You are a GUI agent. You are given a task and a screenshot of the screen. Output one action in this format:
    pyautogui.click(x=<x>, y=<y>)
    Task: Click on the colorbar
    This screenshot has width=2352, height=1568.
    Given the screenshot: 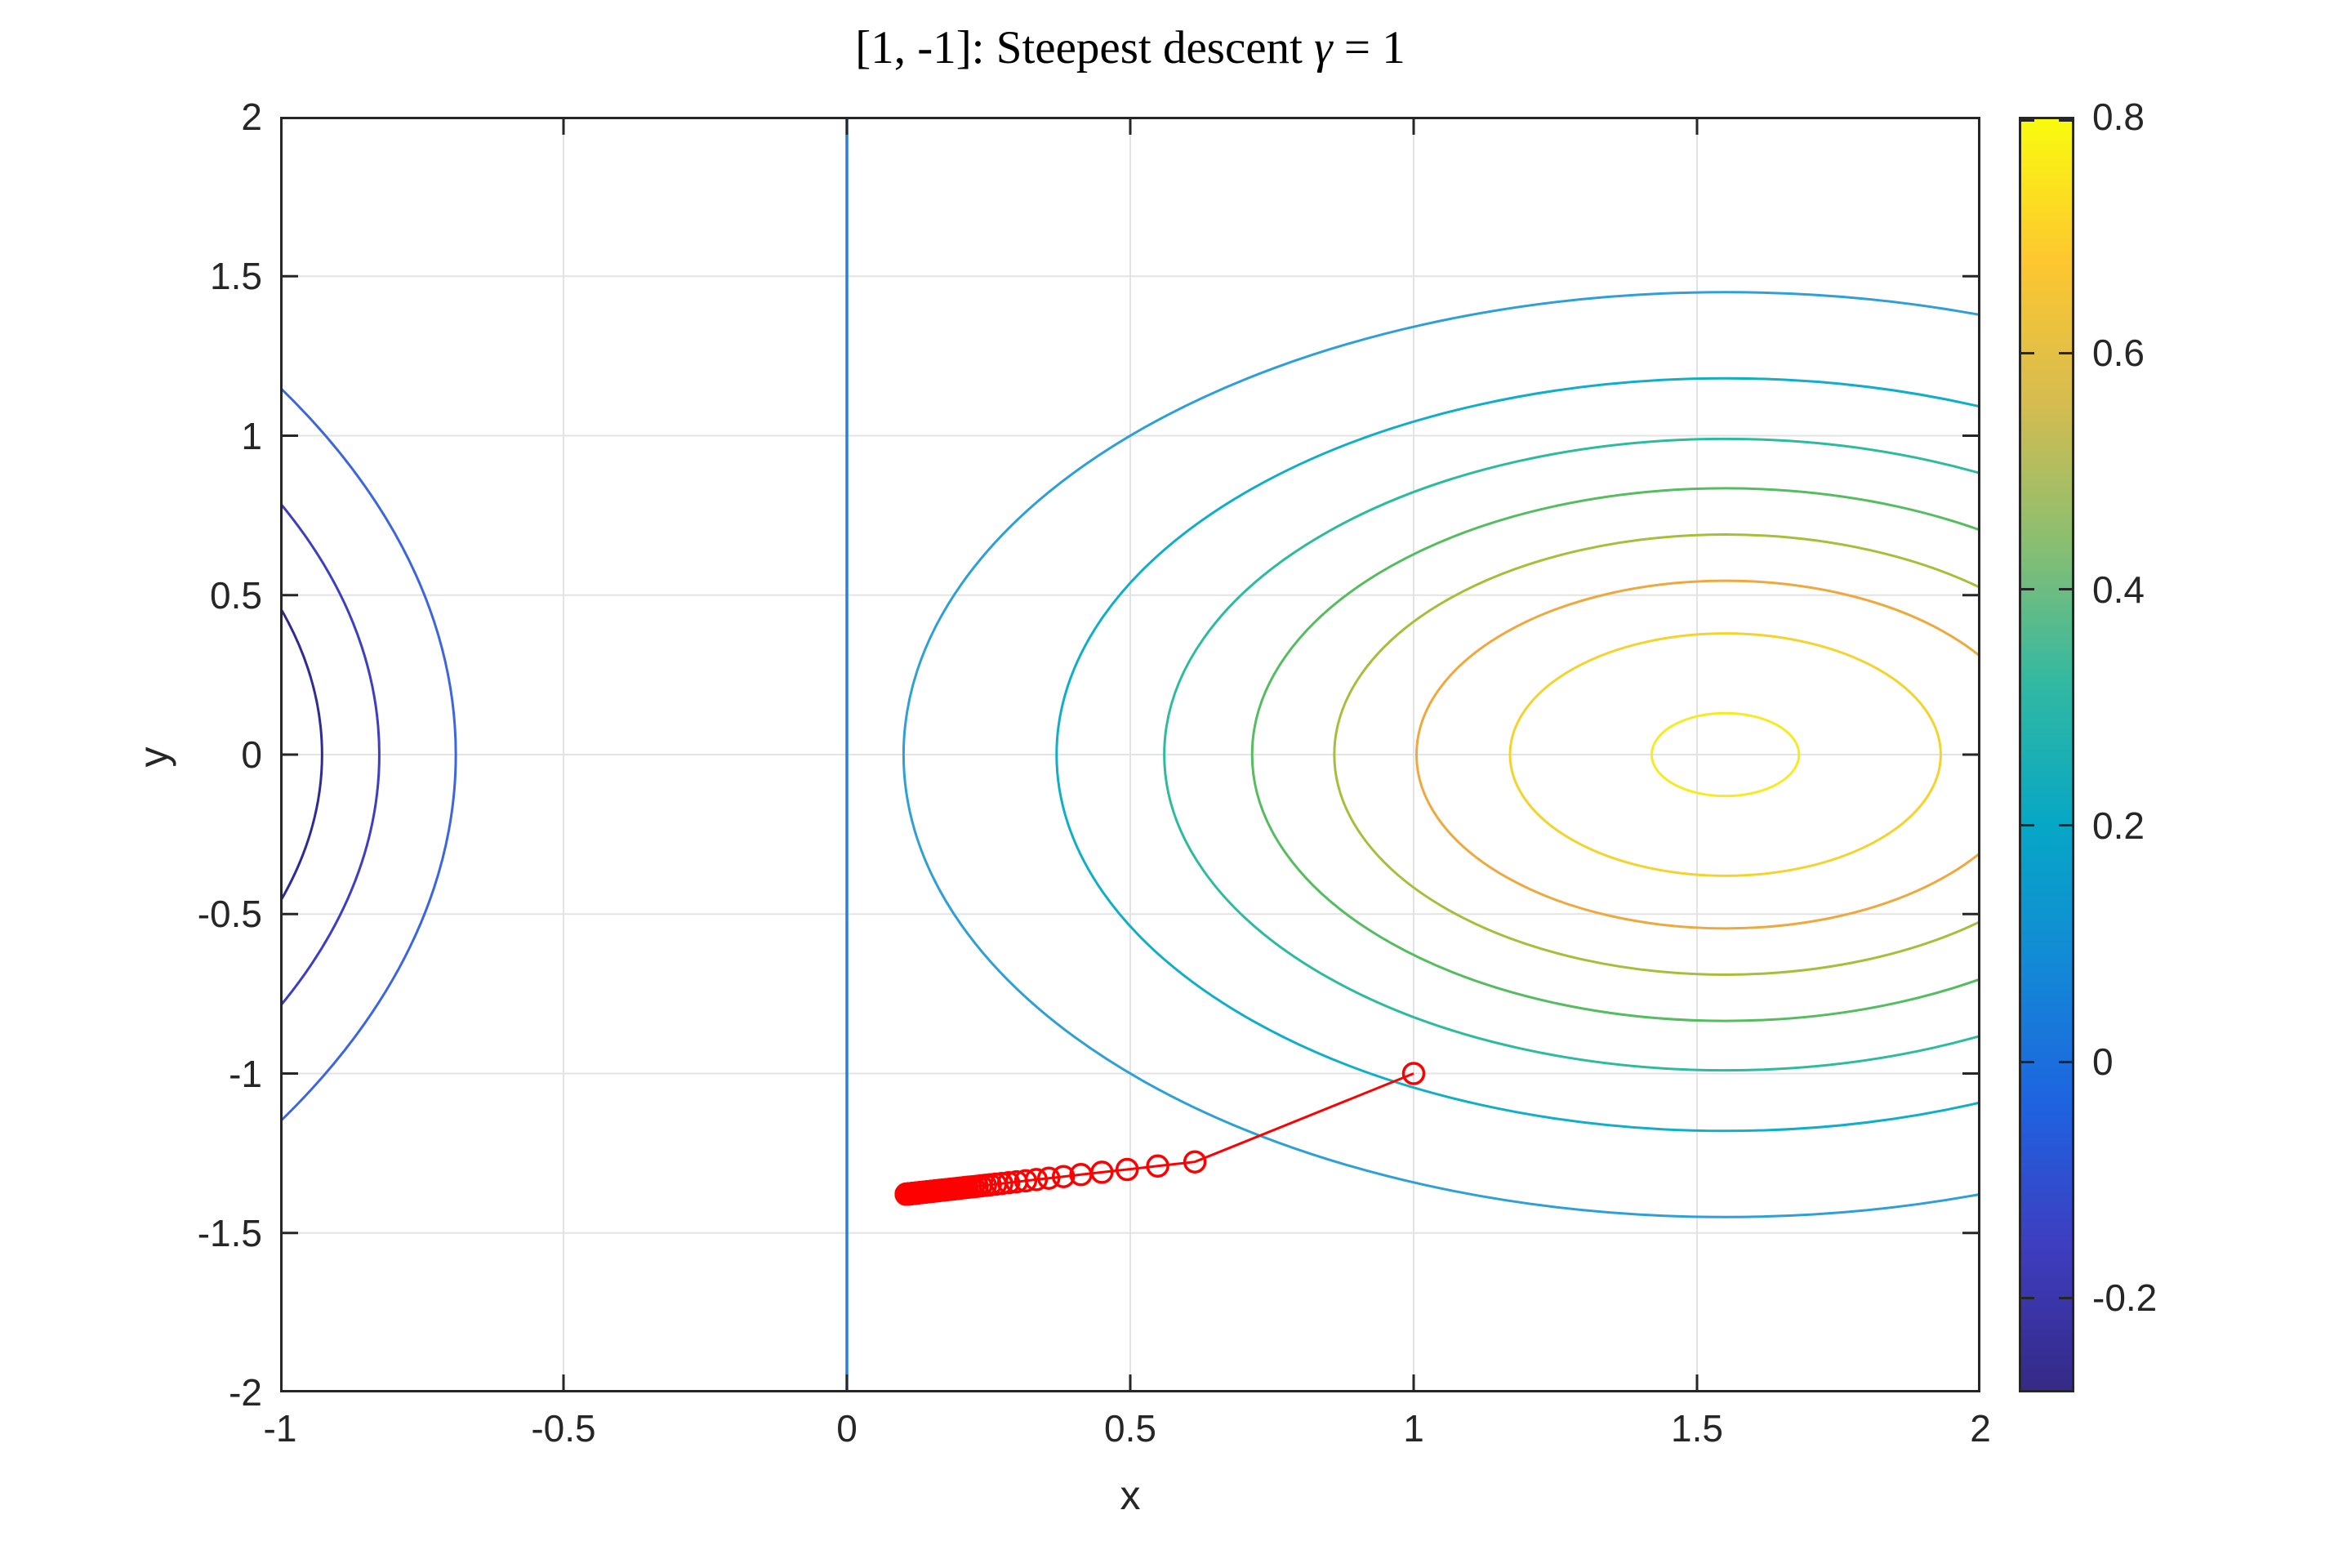 What is the action you would take?
    pyautogui.click(x=2046, y=754)
    